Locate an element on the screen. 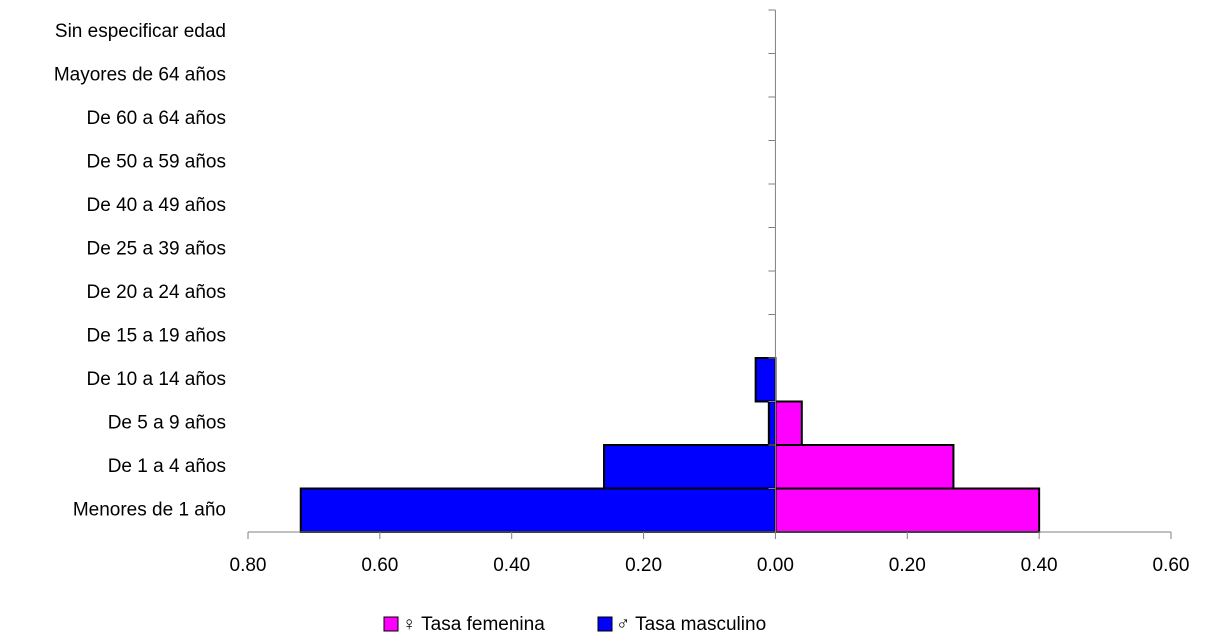 Image resolution: width=1206 pixels, height=644 pixels. y-tick-label: De 15 a 19 años is located at coordinates (156, 335).